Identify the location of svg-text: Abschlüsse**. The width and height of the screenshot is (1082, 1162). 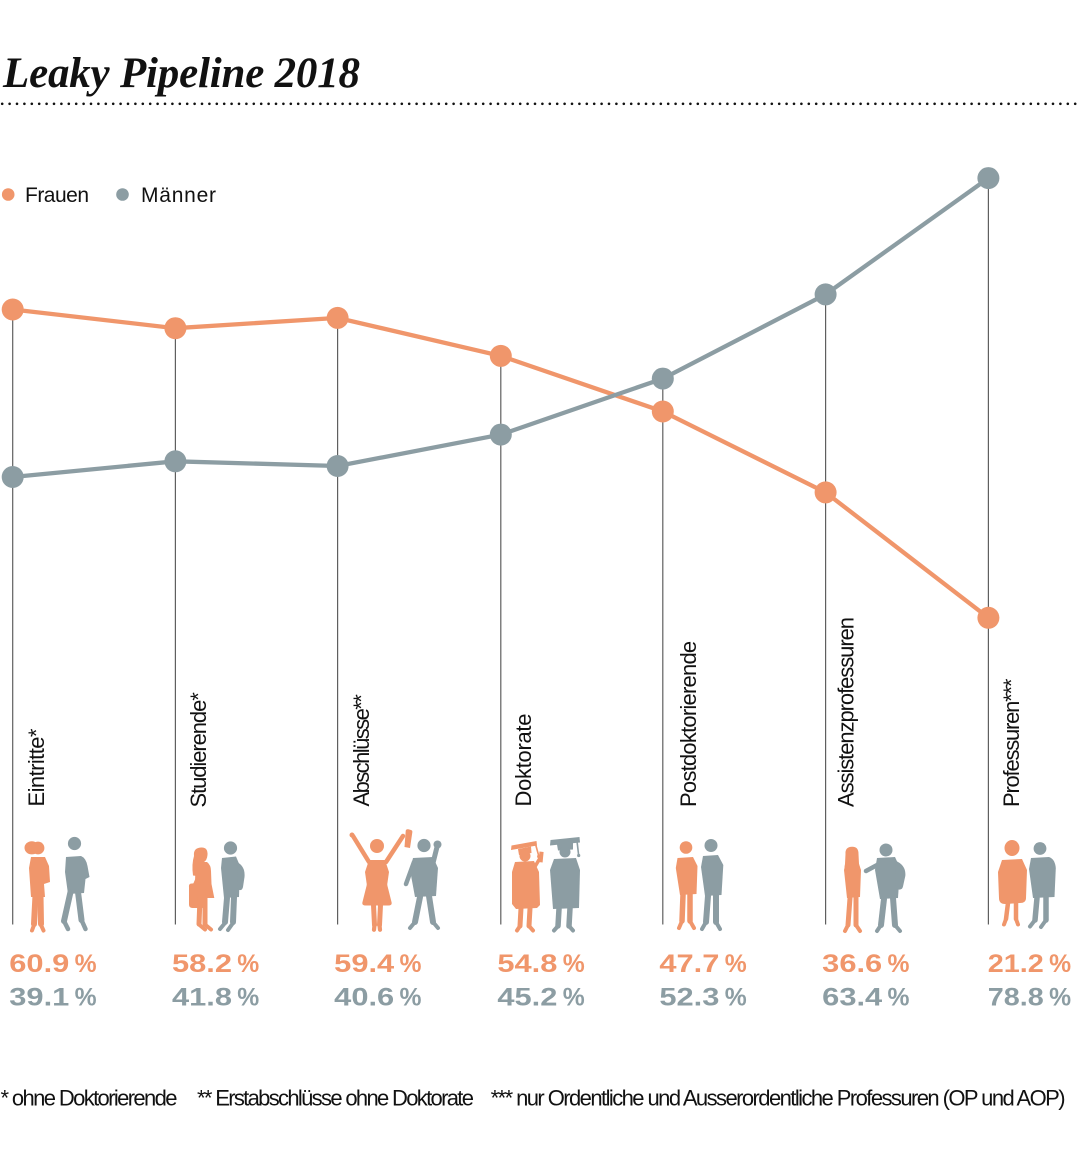
(361, 750).